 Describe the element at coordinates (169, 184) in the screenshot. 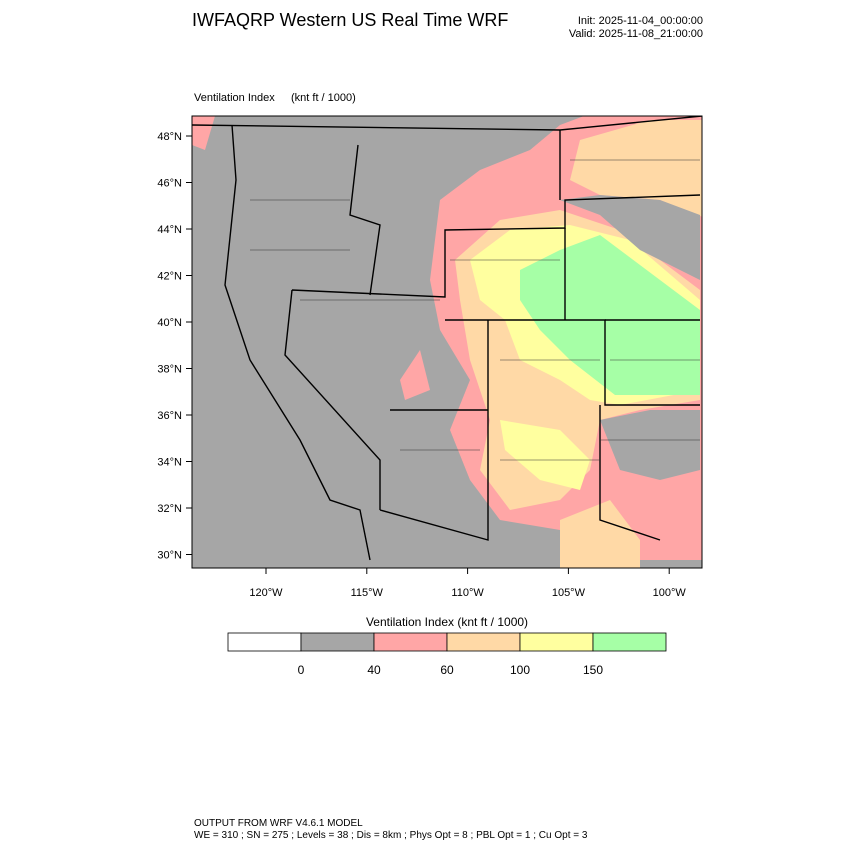

I see `lat-label: 46°N` at that location.